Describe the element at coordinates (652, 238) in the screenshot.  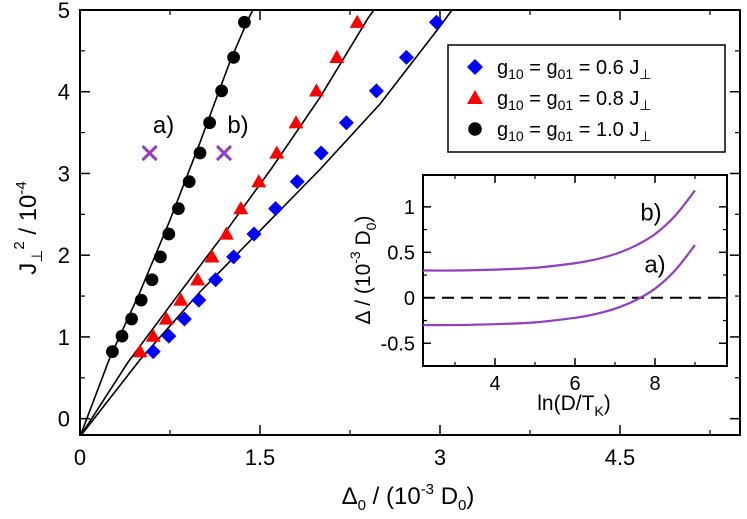
I see `inset-curve-labels: b) a)` at that location.